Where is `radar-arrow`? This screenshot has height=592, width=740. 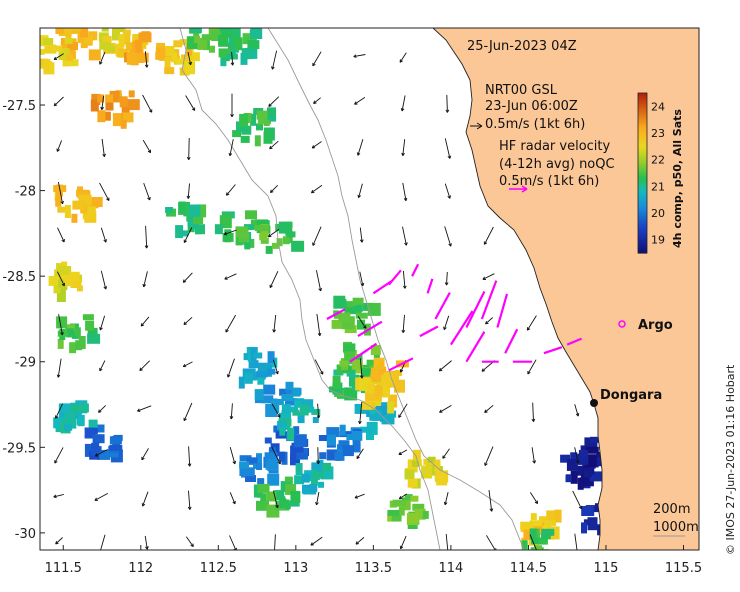
radar-arrow is located at coordinates (489, 300).